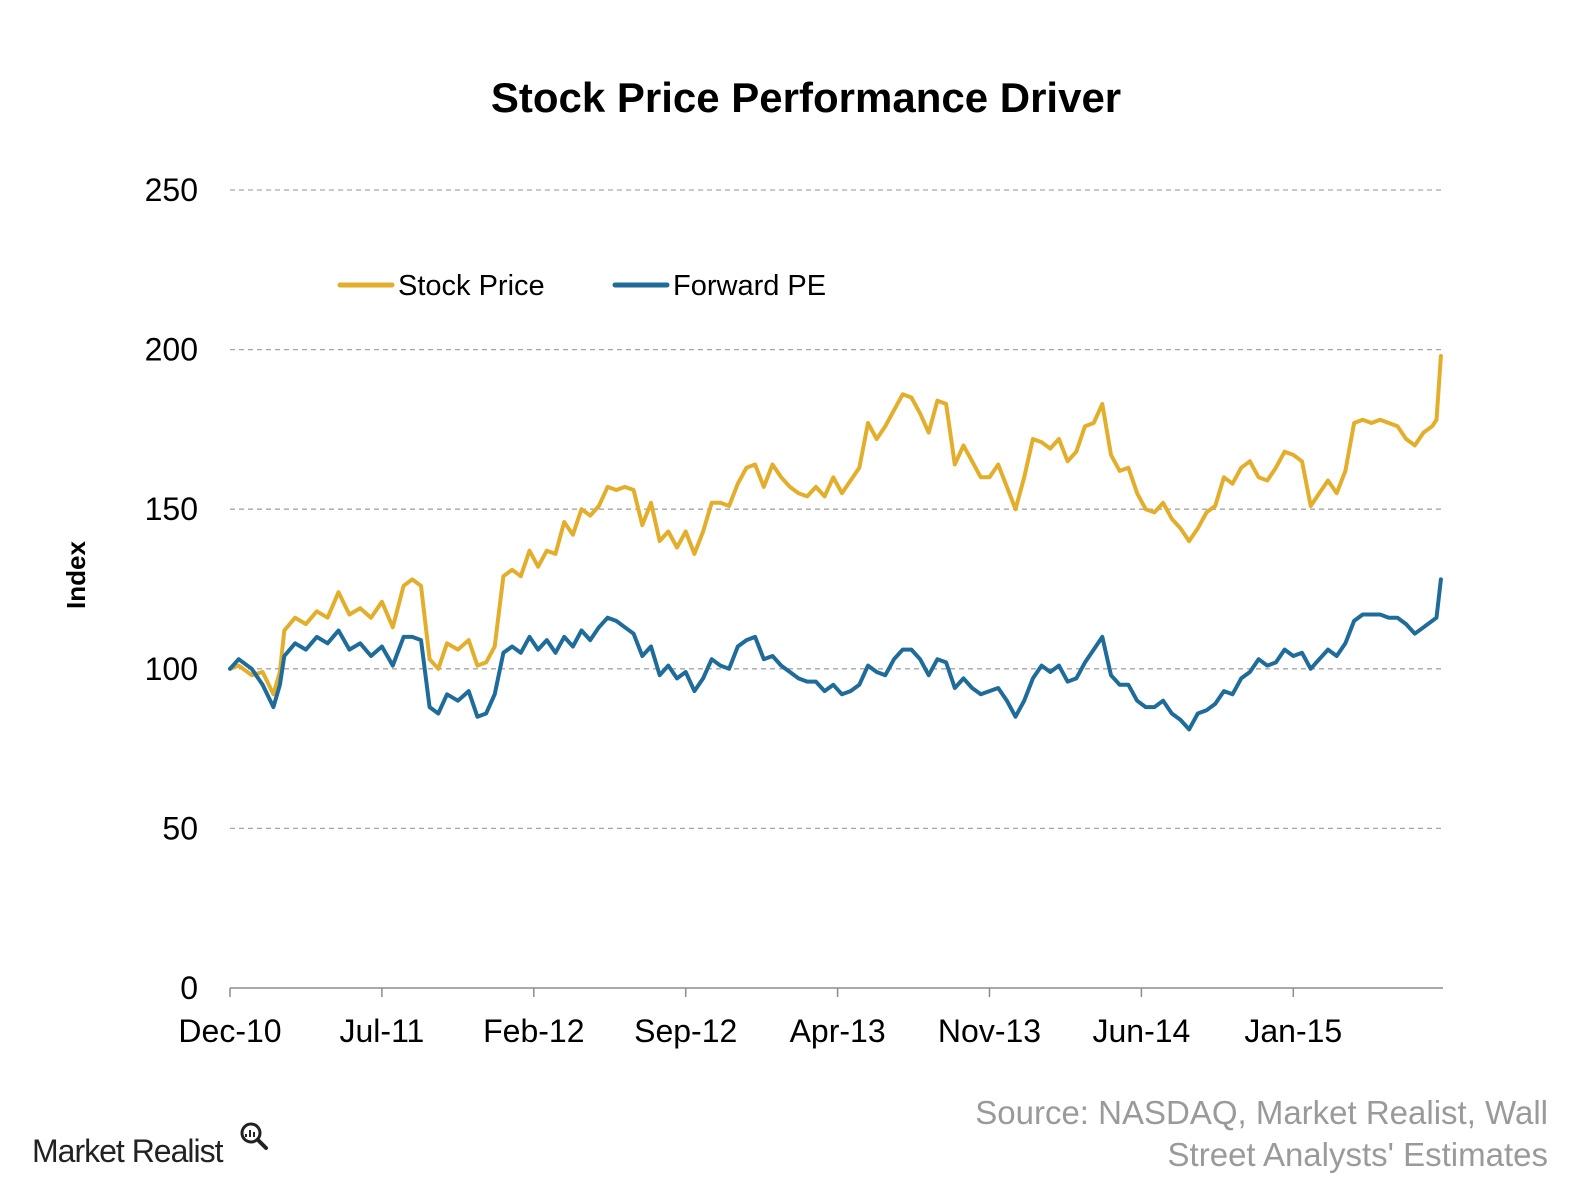 The image size is (1593, 1204). I want to click on y-tick-label: 150, so click(171, 509).